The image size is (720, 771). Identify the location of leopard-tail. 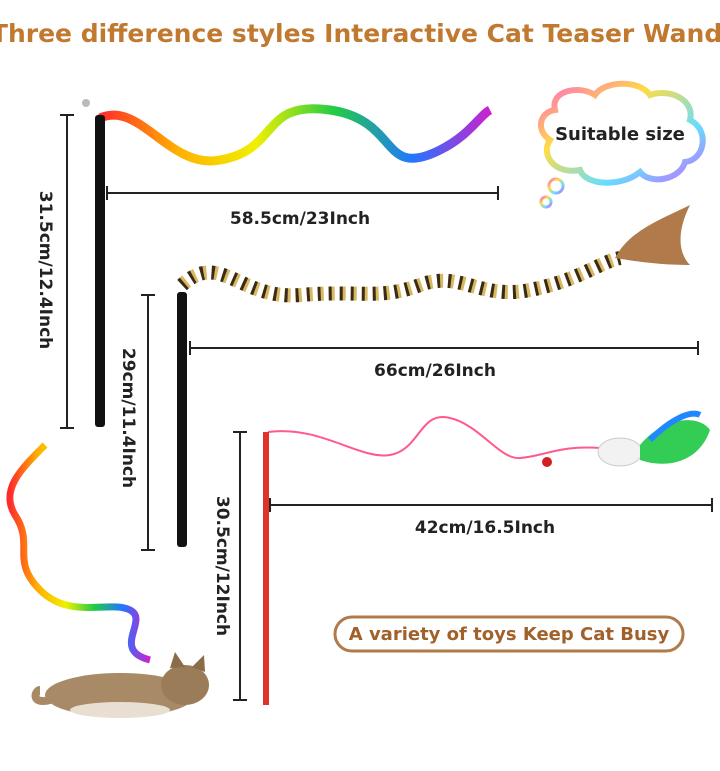
(399, 277).